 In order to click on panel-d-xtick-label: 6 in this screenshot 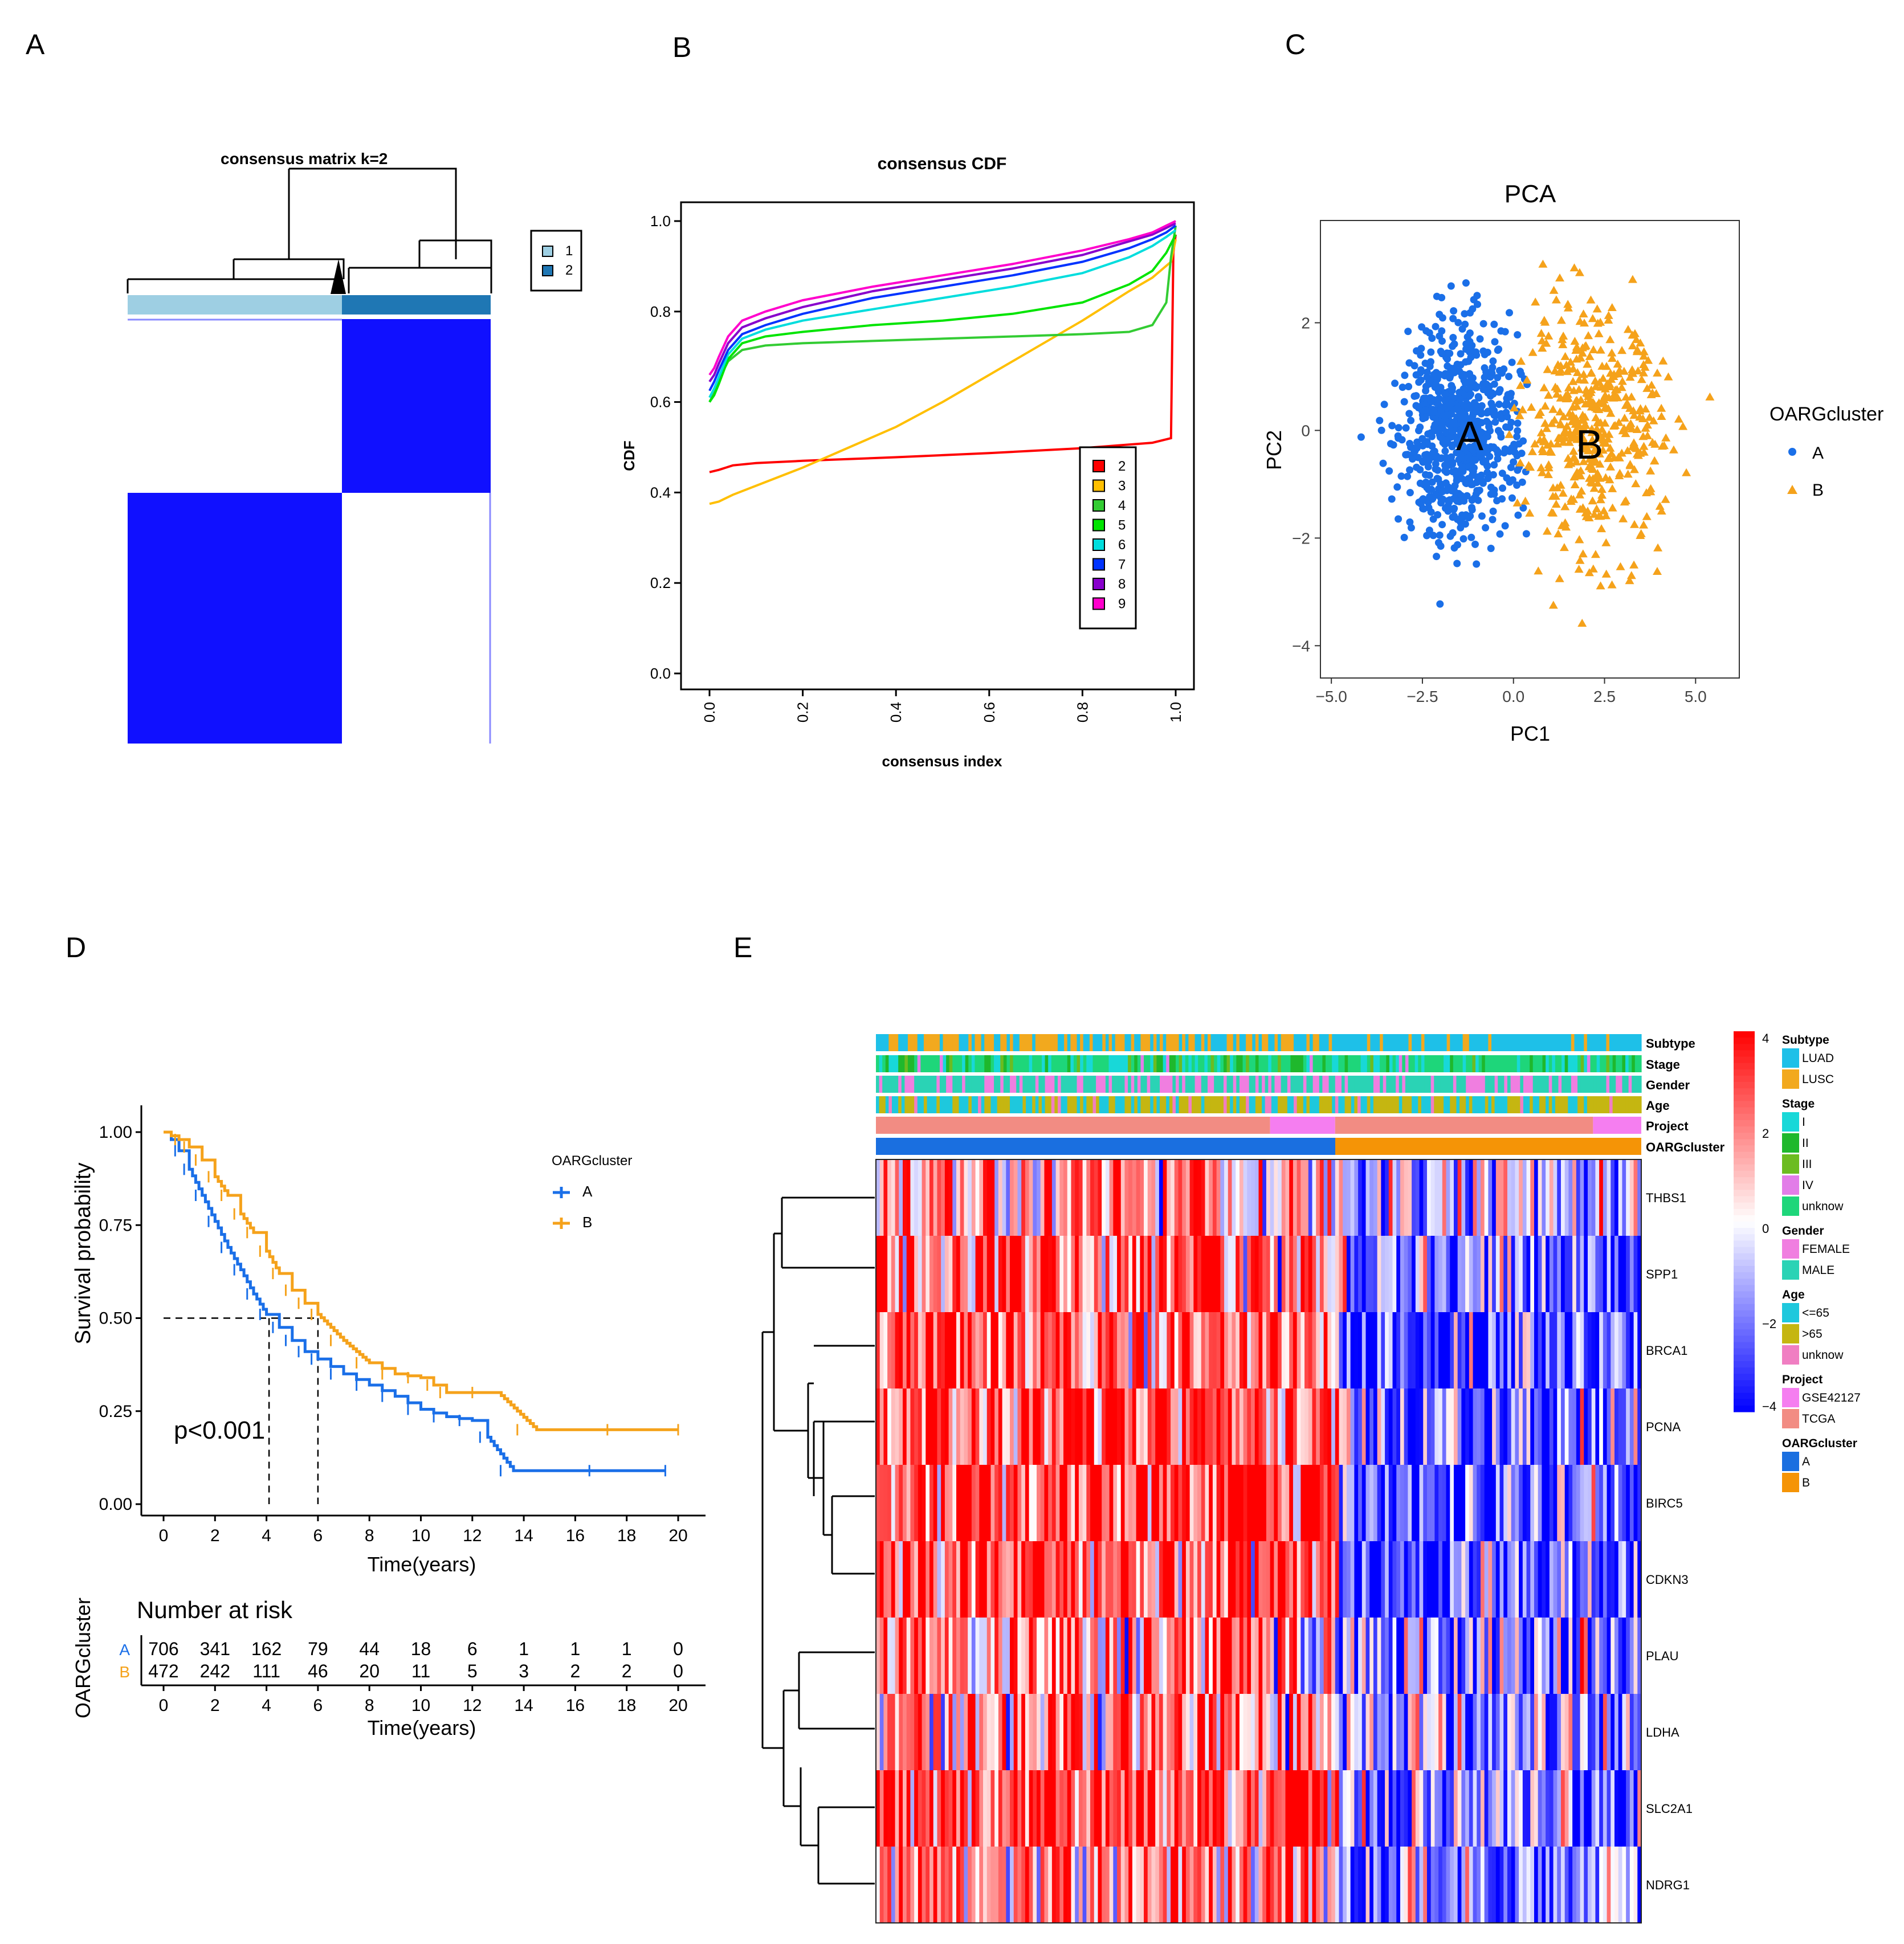, I will do `click(318, 1535)`.